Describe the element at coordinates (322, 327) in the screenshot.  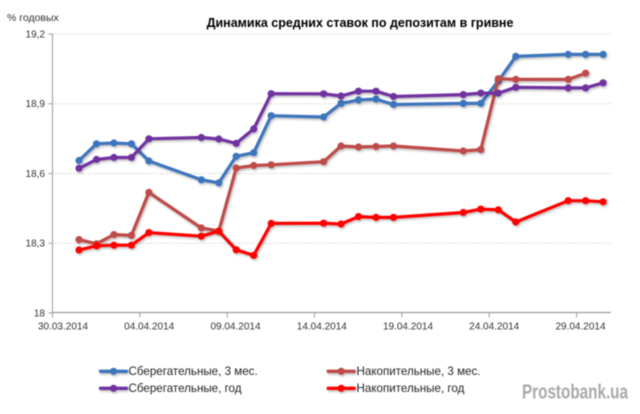
I see `svg-text: 14.04.2014` at that location.